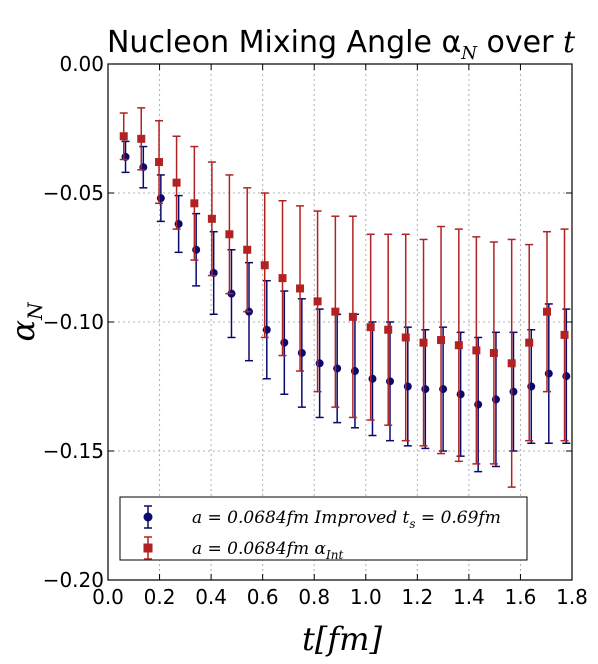  I want to click on legend-entry-1: a = 0.0684fm αInt, so click(243, 549).